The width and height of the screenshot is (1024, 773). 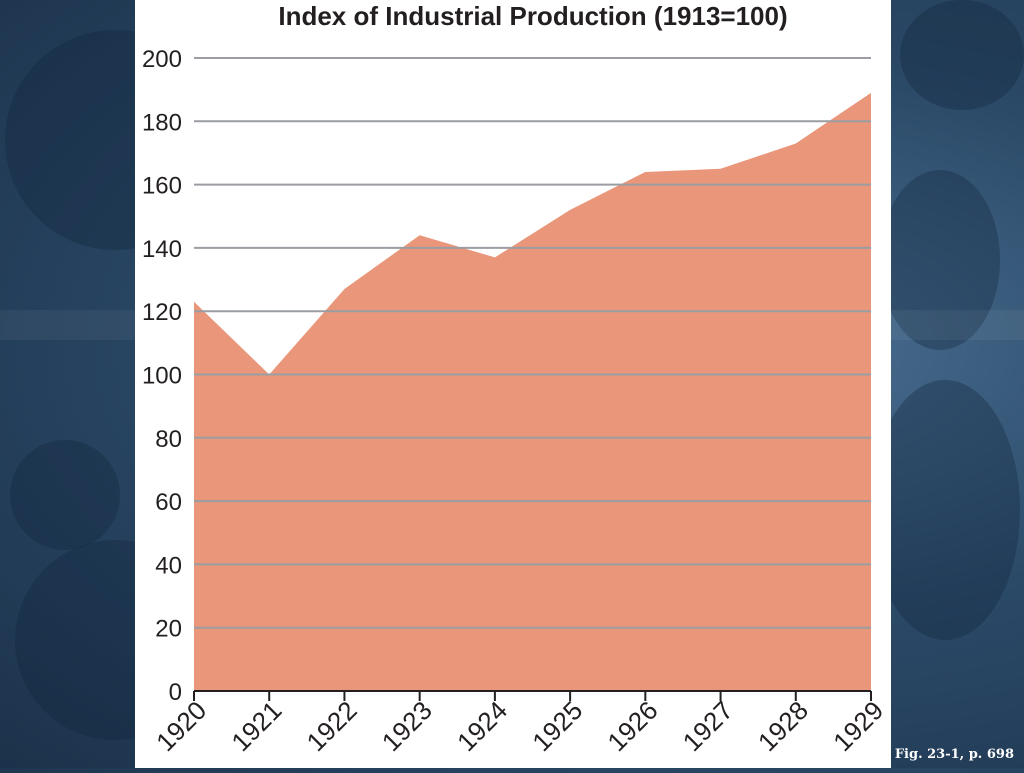 What do you see at coordinates (482, 726) in the screenshot?
I see `x-tick-label-1924: 1924` at bounding box center [482, 726].